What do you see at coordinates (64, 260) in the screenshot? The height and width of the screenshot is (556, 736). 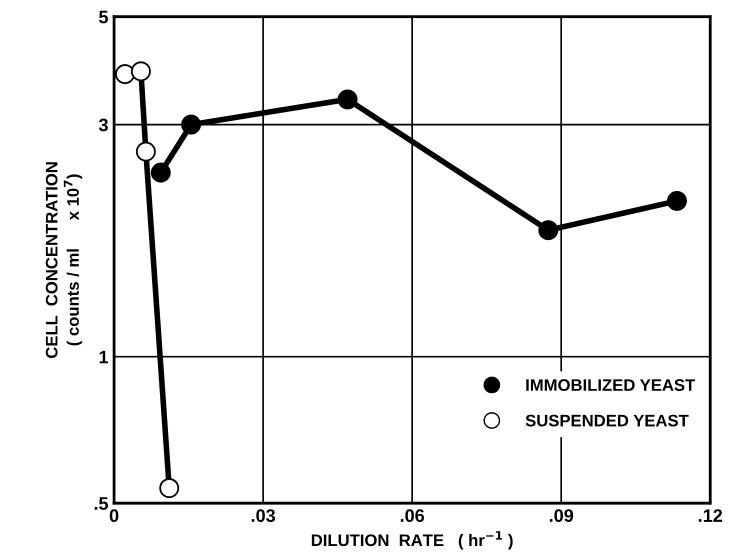 I see `y-axis-title: CELL CONCENTRATION ( counts / ml x 10$^{7}$)` at bounding box center [64, 260].